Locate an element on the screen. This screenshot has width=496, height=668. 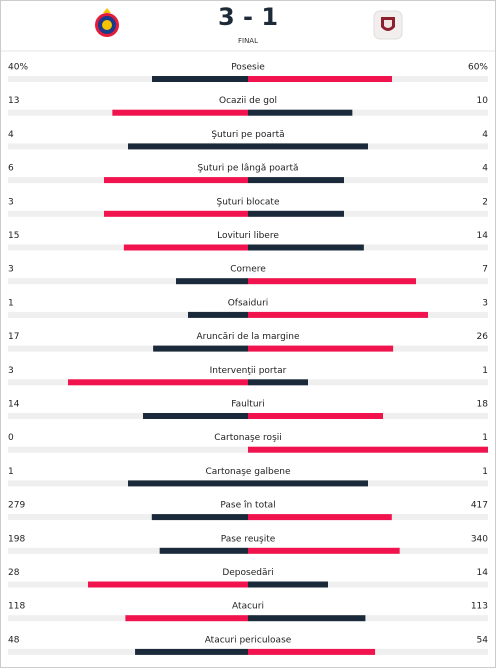
home-value: 279 is located at coordinates (16, 506).